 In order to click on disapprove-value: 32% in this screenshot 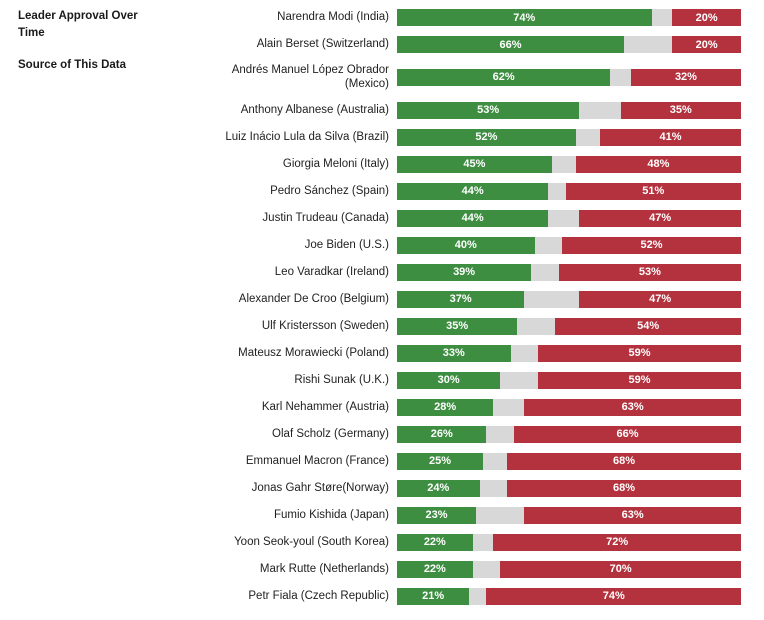, I will do `click(685, 77)`.